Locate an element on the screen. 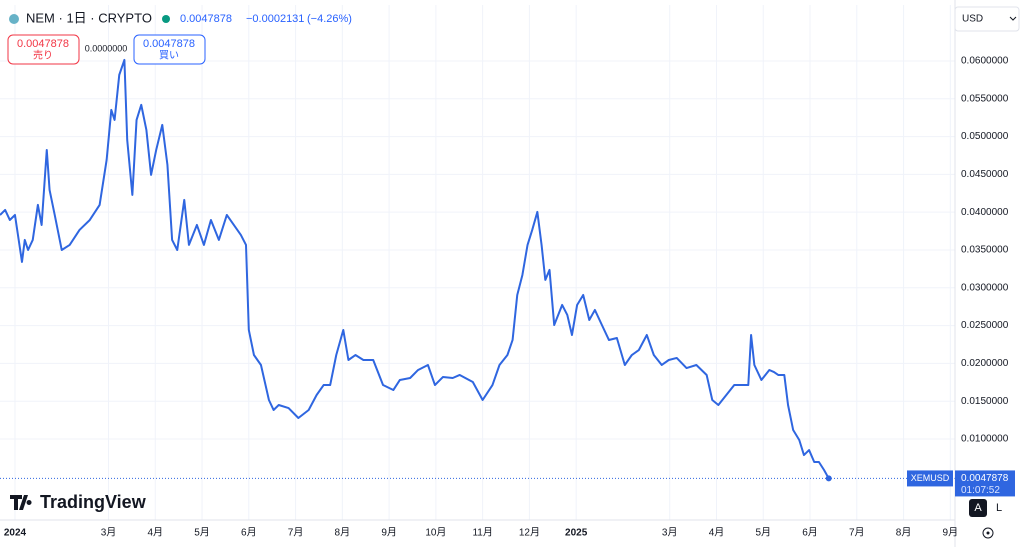  symbol-tag-bg is located at coordinates (930, 478).